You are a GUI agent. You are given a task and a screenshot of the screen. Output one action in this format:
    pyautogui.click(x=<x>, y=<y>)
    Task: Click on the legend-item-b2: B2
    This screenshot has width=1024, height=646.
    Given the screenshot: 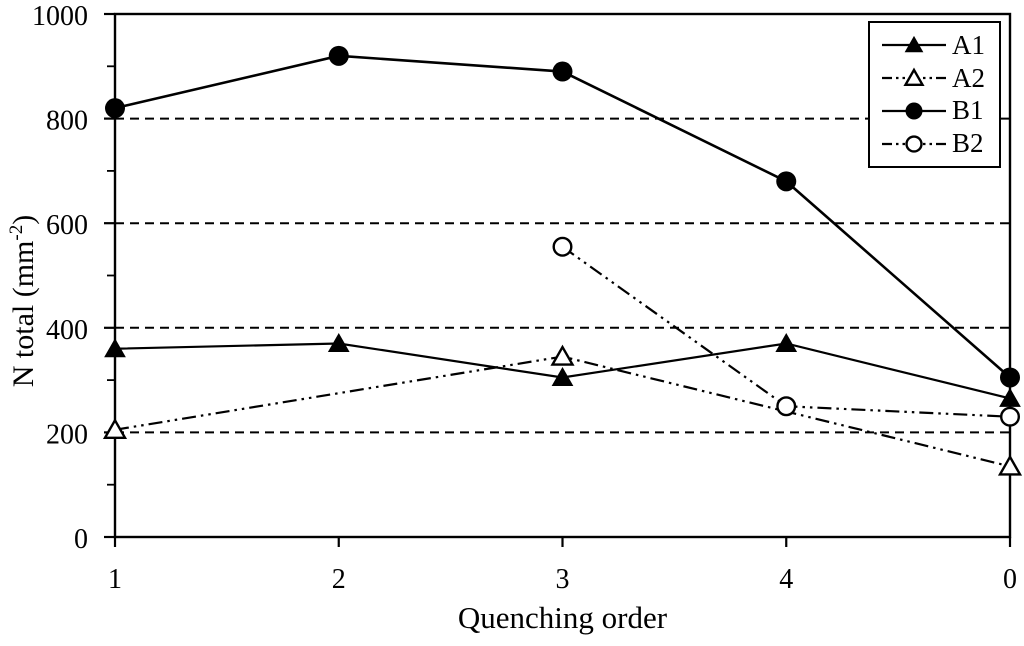 What is the action you would take?
    pyautogui.click(x=938, y=143)
    